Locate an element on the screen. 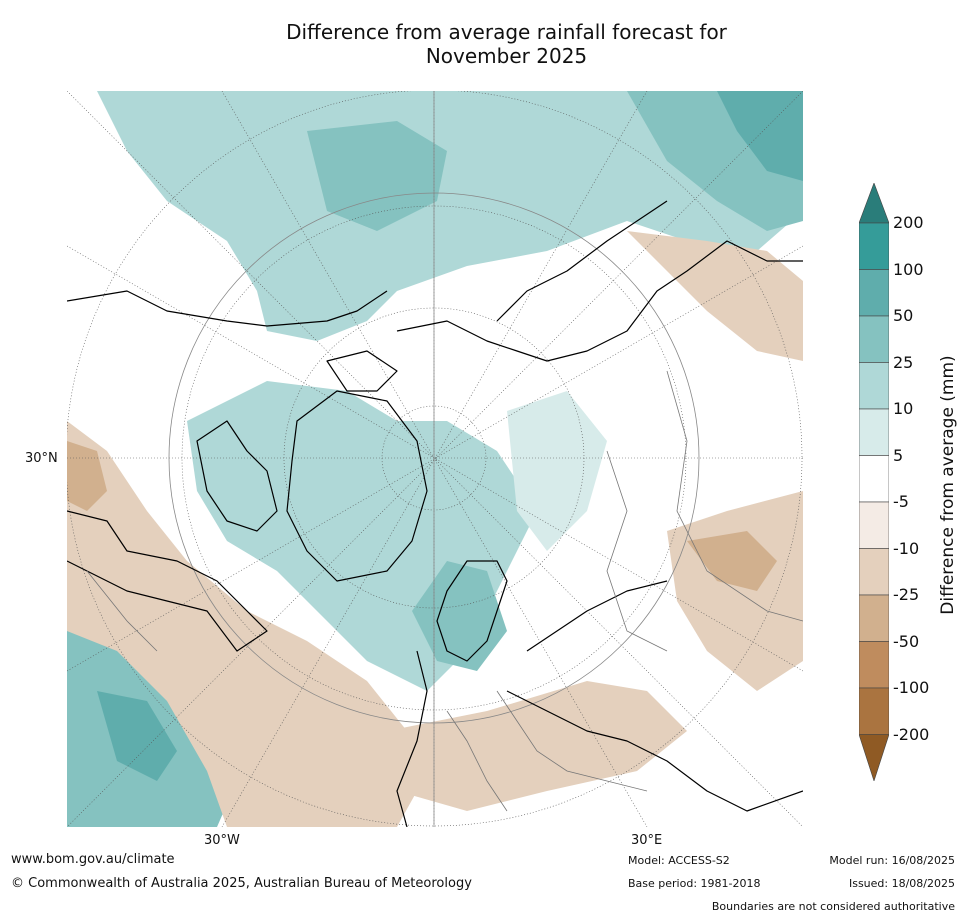  coastline-greenland is located at coordinates (357, 486).